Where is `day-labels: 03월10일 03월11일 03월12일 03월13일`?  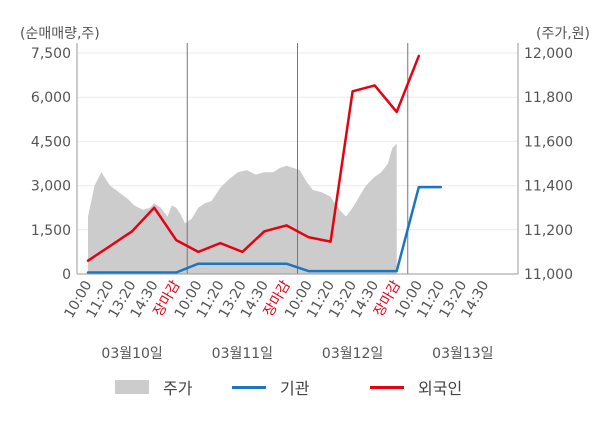 day-labels: 03월10일 03월11일 03월12일 03월13일 is located at coordinates (297, 354).